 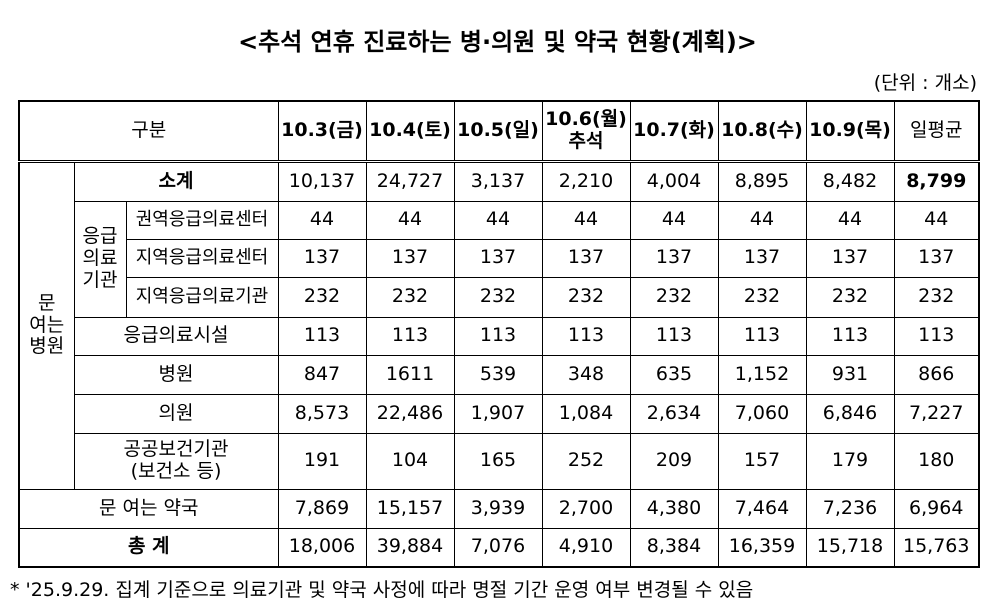 I want to click on cell-text: 문, so click(x=47, y=302).